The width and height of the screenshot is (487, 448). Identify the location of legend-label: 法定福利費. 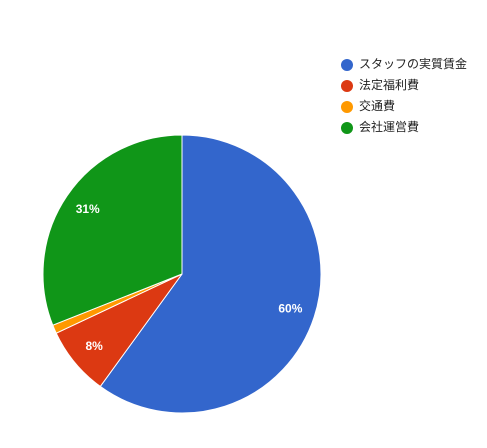
(389, 84).